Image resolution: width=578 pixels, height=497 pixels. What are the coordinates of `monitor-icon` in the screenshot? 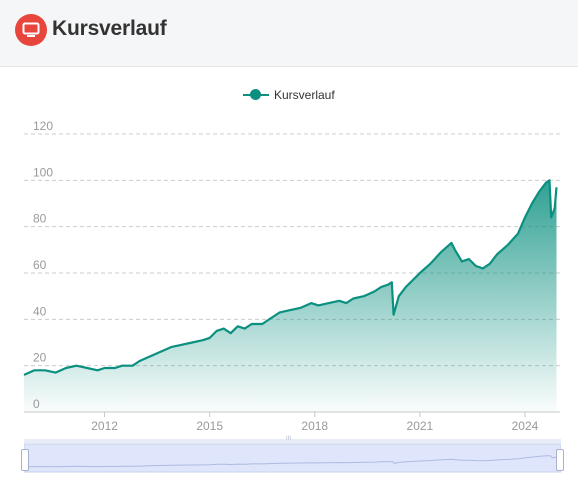 It's located at (31, 30).